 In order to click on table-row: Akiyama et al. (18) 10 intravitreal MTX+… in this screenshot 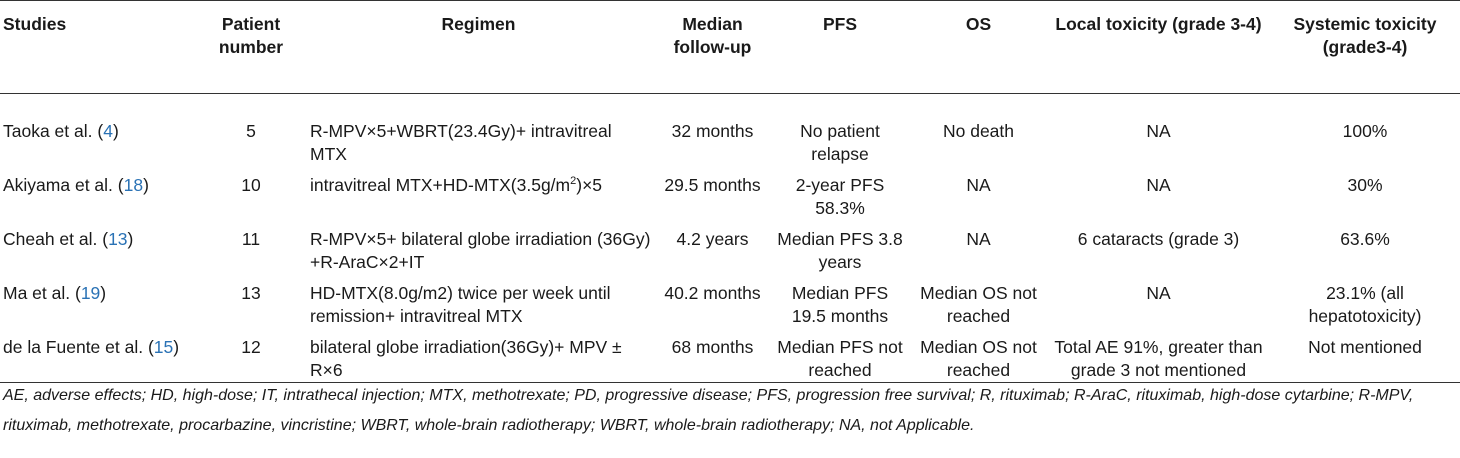, I will do `click(730, 193)`.